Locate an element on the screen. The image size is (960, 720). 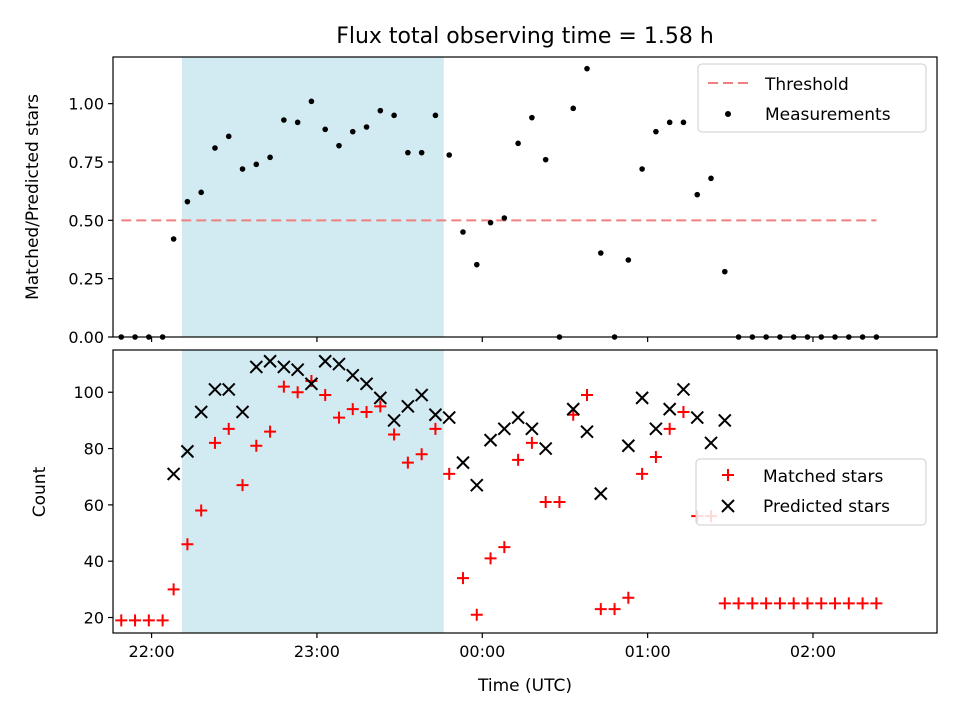
x-tick-label: 02:00 is located at coordinates (813, 651).